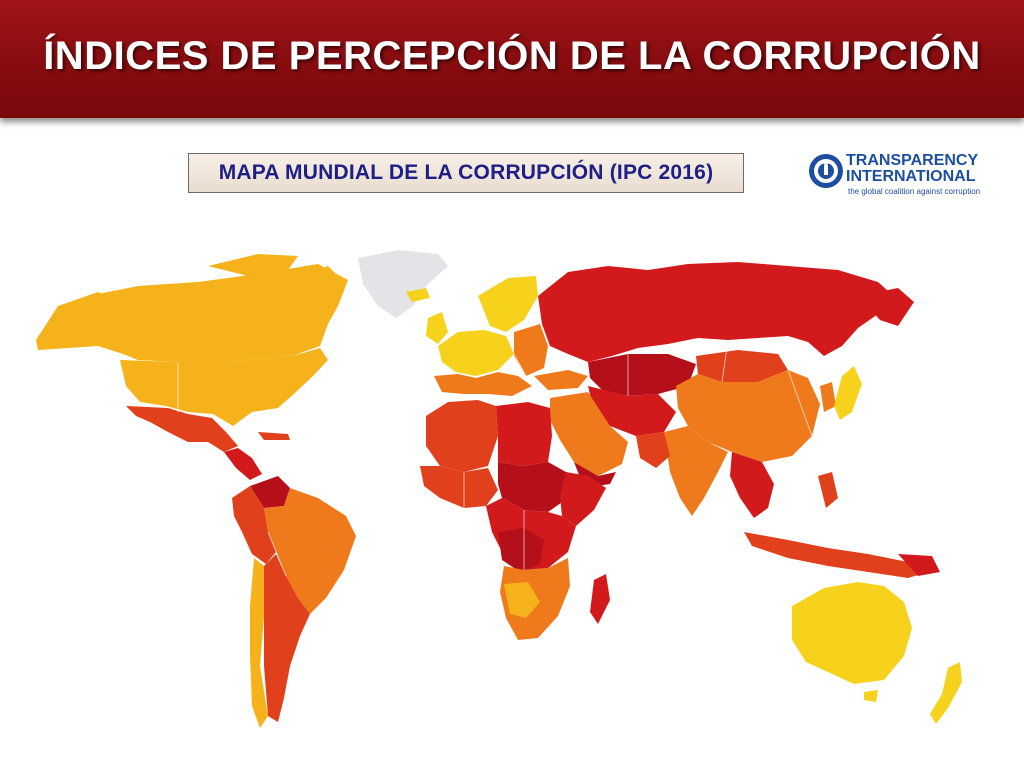  Describe the element at coordinates (483, 384) in the screenshot. I see `region-southern-europe` at that location.